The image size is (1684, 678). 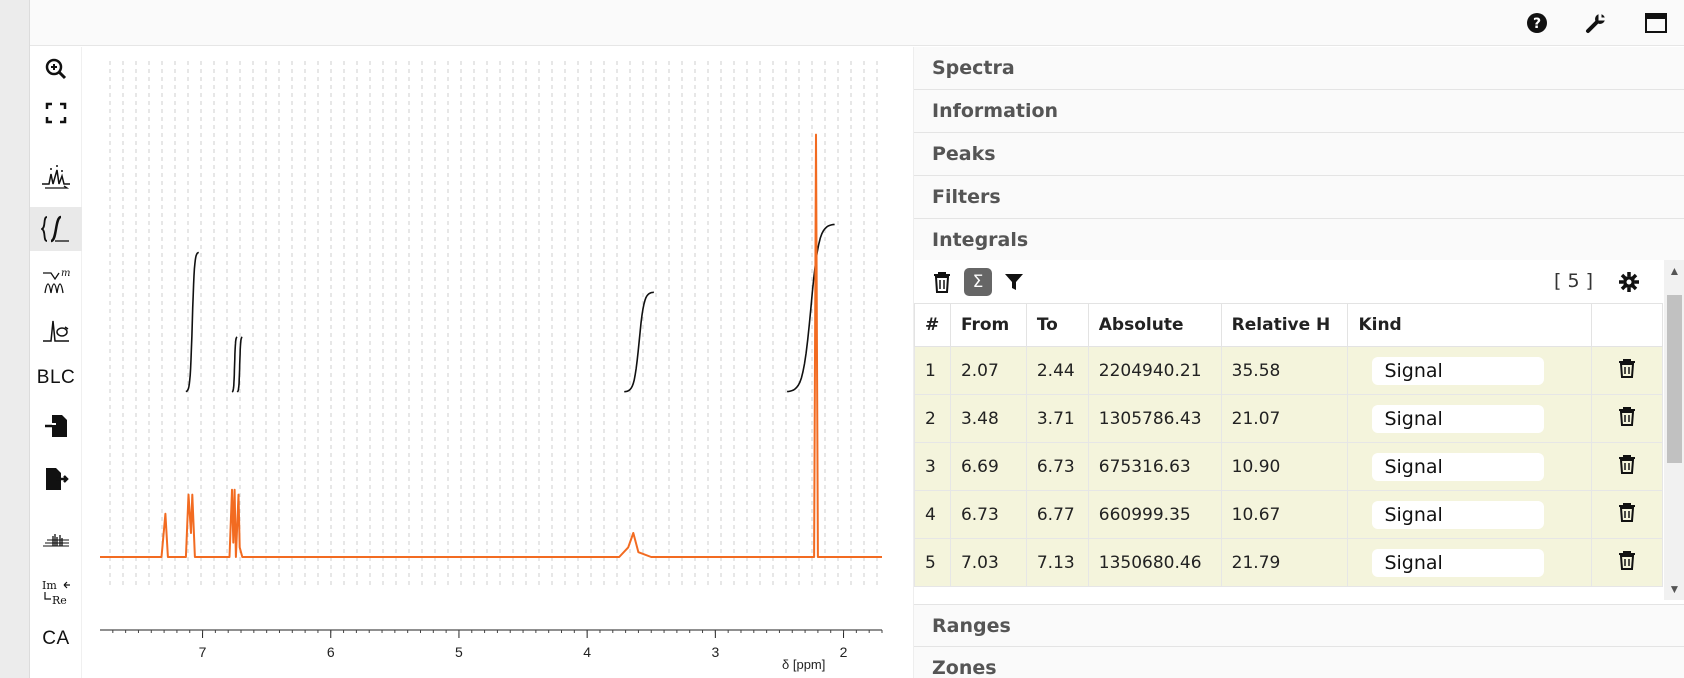 What do you see at coordinates (203, 652) in the screenshot?
I see `x-tick-label: 7` at bounding box center [203, 652].